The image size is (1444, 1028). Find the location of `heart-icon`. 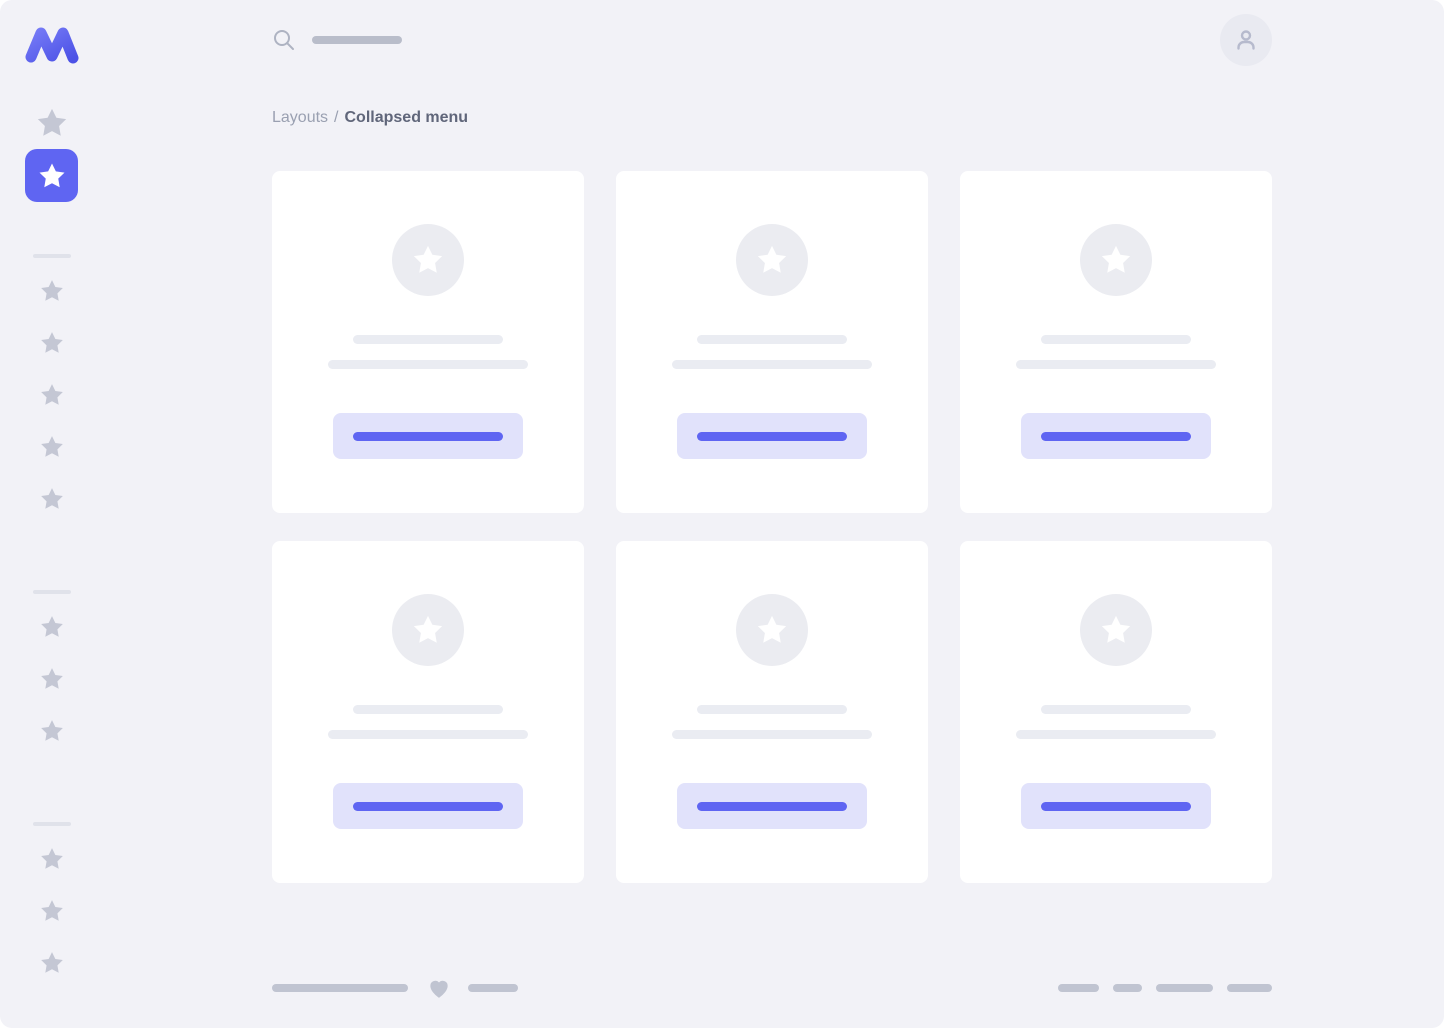

heart-icon is located at coordinates (439, 989).